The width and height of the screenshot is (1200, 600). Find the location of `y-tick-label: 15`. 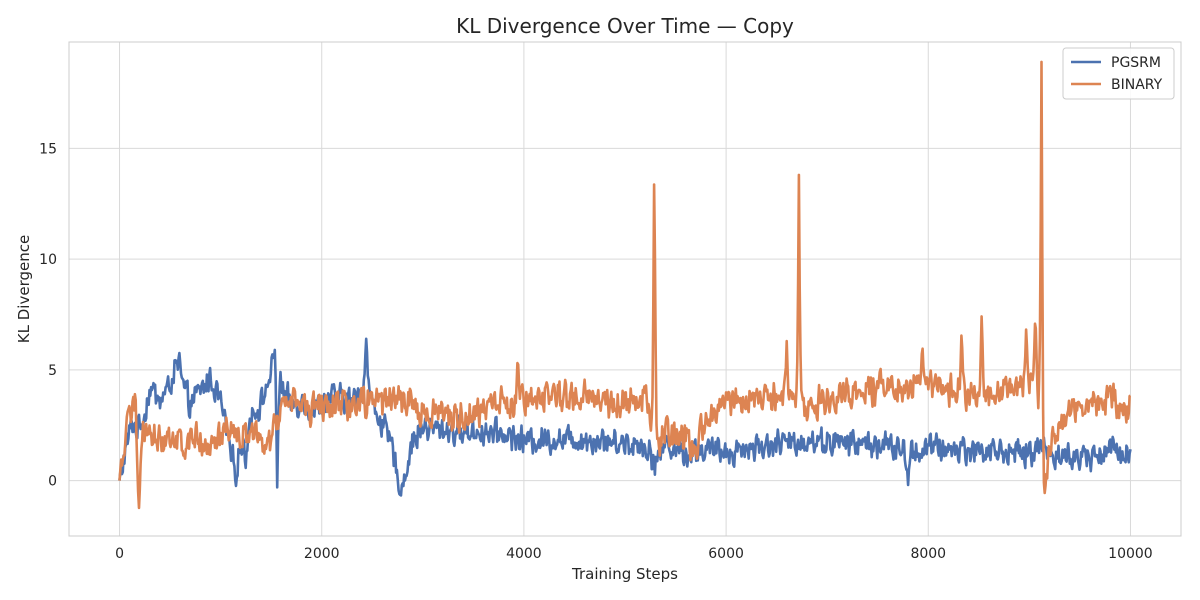

y-tick-label: 15 is located at coordinates (48, 149).